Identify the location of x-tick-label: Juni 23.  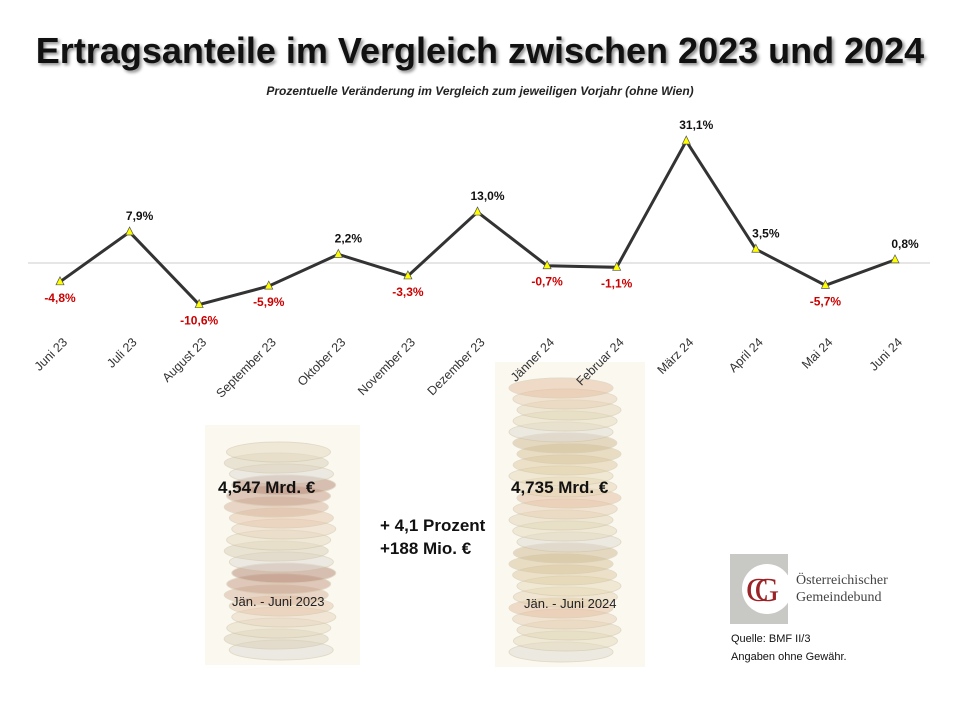
(51, 354).